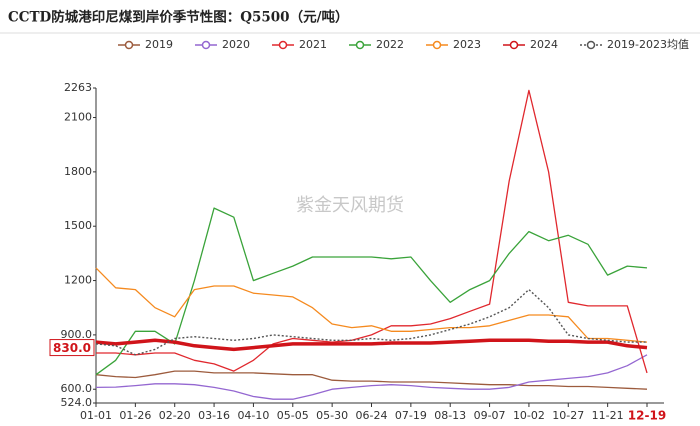 The width and height of the screenshot is (700, 426). Describe the element at coordinates (96, 415) in the screenshot. I see `x-tick-label: 01-01` at that location.